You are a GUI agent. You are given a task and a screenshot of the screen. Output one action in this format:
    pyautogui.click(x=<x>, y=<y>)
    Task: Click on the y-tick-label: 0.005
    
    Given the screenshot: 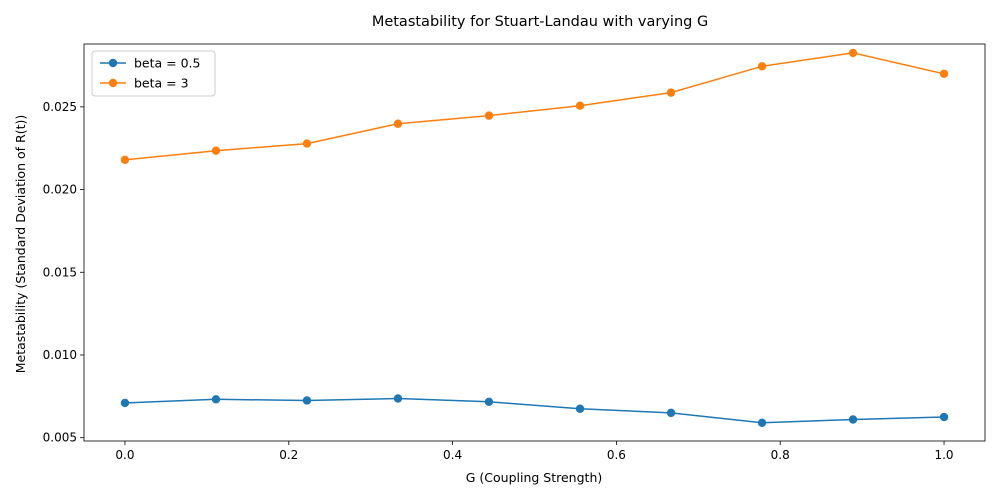 What is the action you would take?
    pyautogui.click(x=60, y=438)
    